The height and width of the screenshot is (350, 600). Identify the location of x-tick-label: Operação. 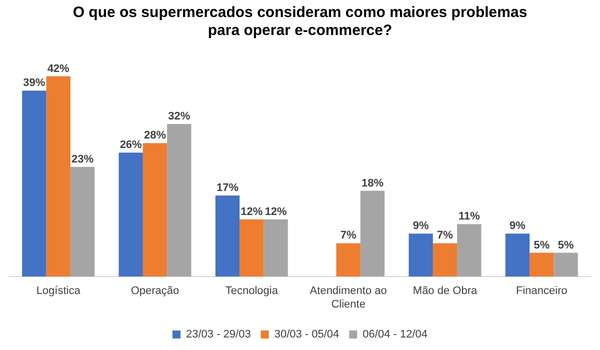
(155, 291).